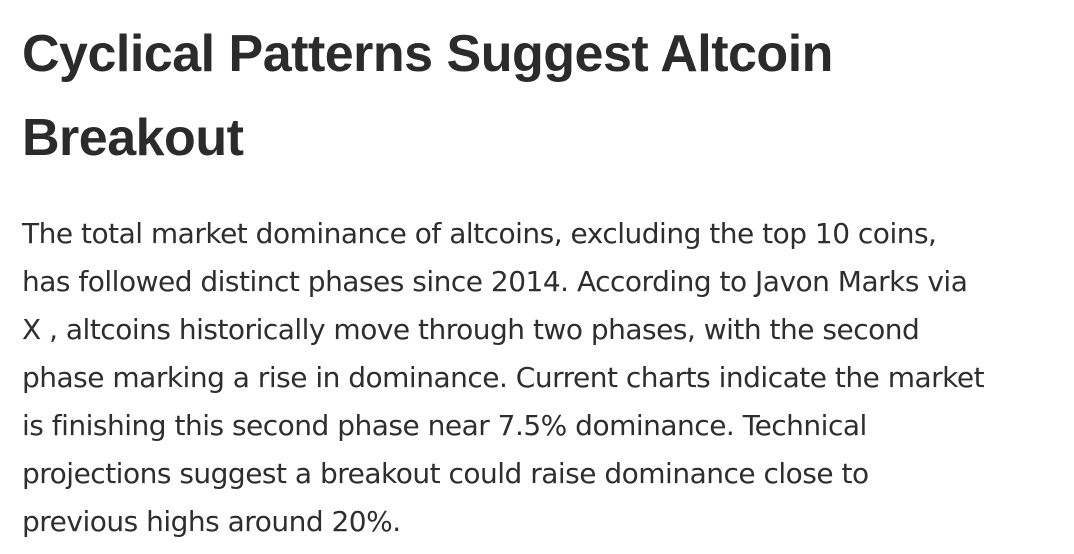 The width and height of the screenshot is (1074, 554). I want to click on paragraph-line: previous highs around 20%., so click(211, 521).